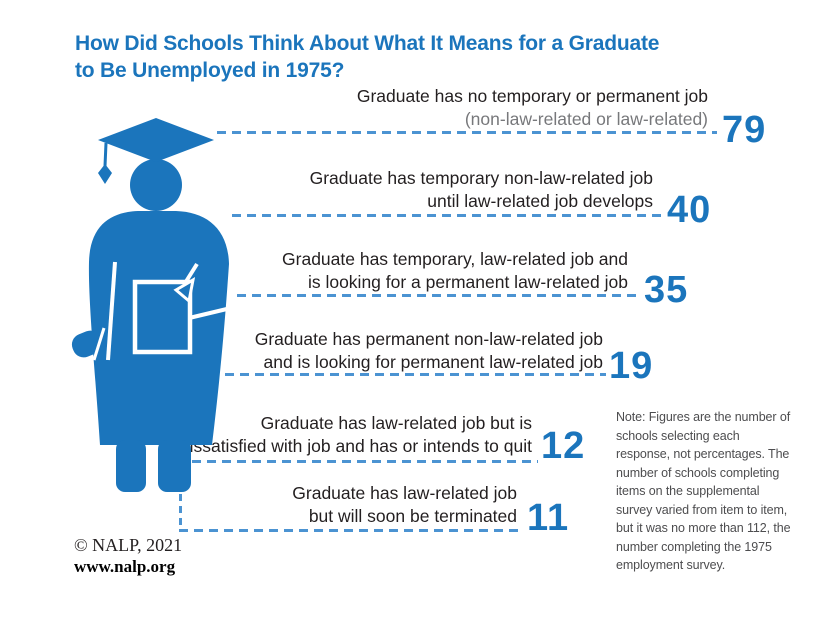 The image size is (833, 625). What do you see at coordinates (156, 185) in the screenshot?
I see `head` at bounding box center [156, 185].